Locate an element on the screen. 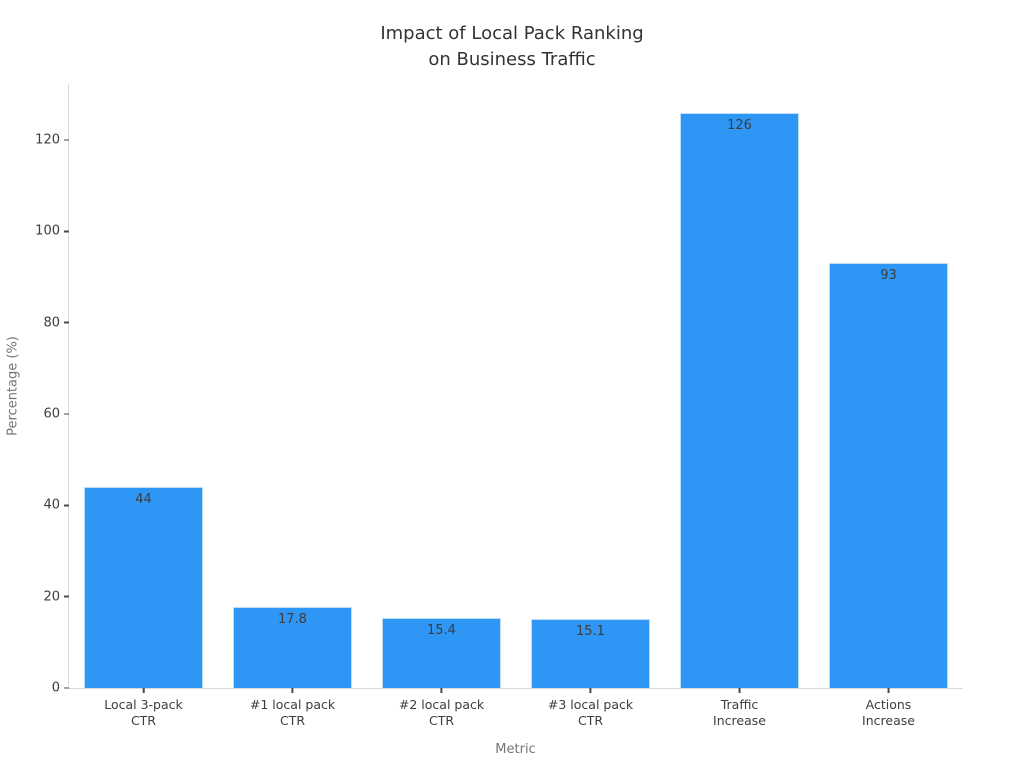 Image resolution: width=1024 pixels, height=768 pixels. x-tick-label: #3 local pack CTR is located at coordinates (590, 712).